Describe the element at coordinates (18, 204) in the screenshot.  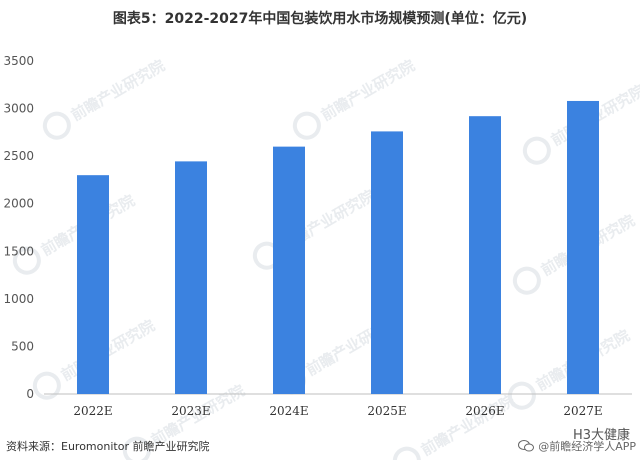
I see `y-tick-label: 2000` at that location.